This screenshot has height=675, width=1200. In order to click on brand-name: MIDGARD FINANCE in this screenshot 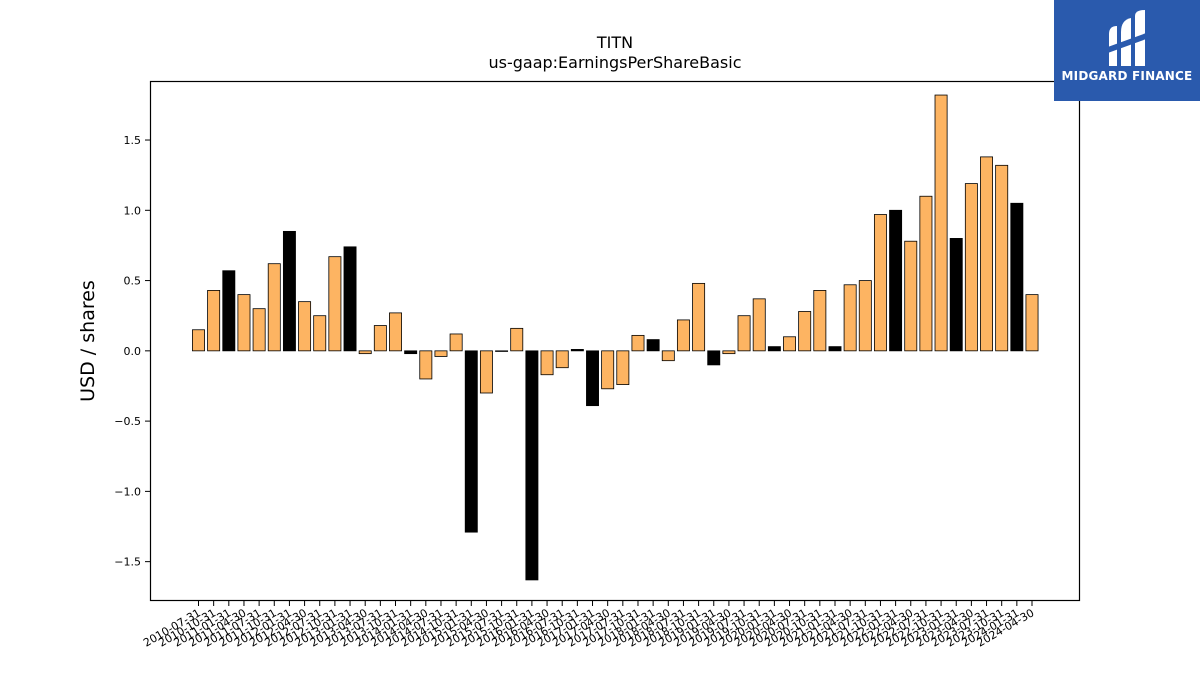, I will do `click(1127, 76)`.